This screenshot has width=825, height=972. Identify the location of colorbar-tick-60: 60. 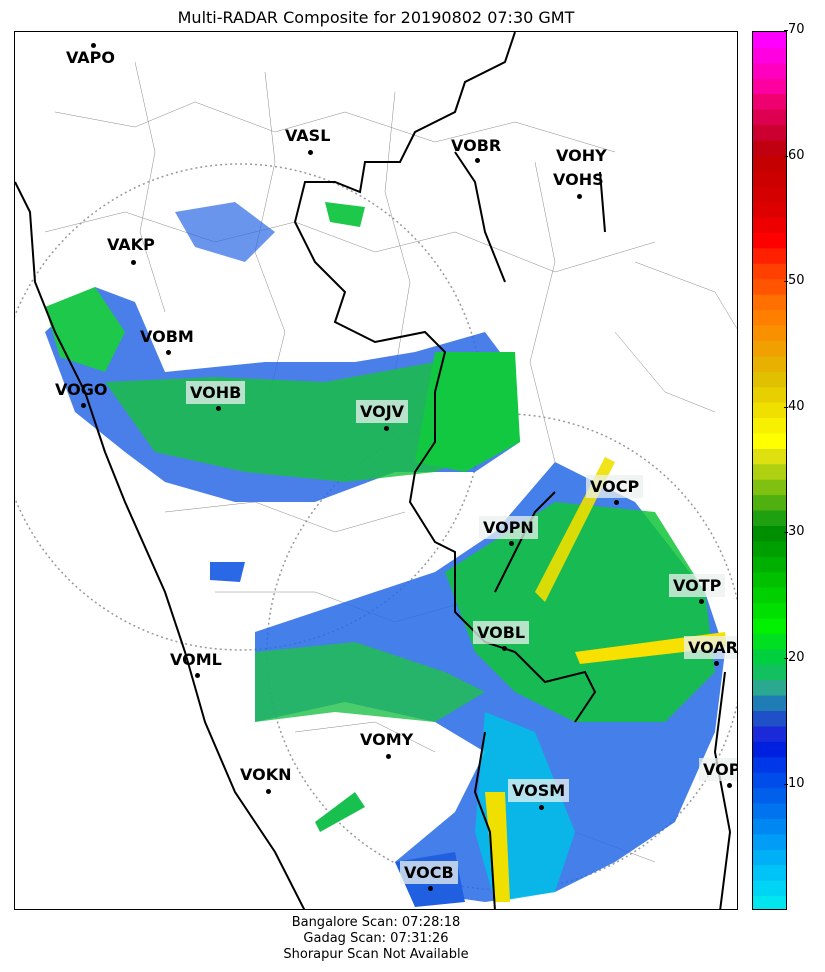
(794, 155).